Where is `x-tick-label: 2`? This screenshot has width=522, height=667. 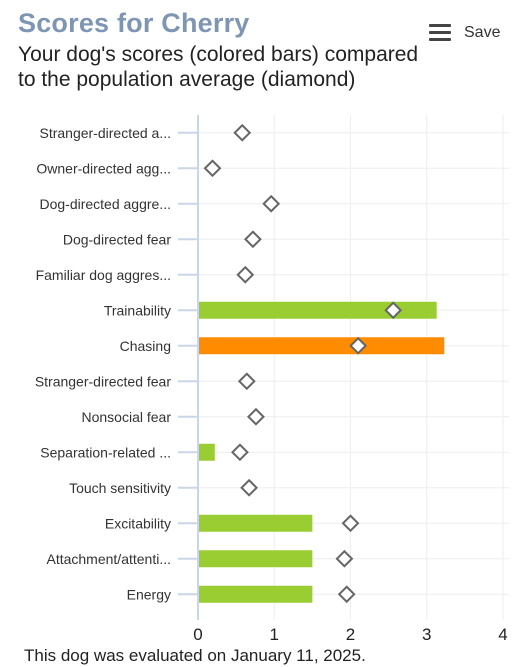
x-tick-label: 2 is located at coordinates (350, 632).